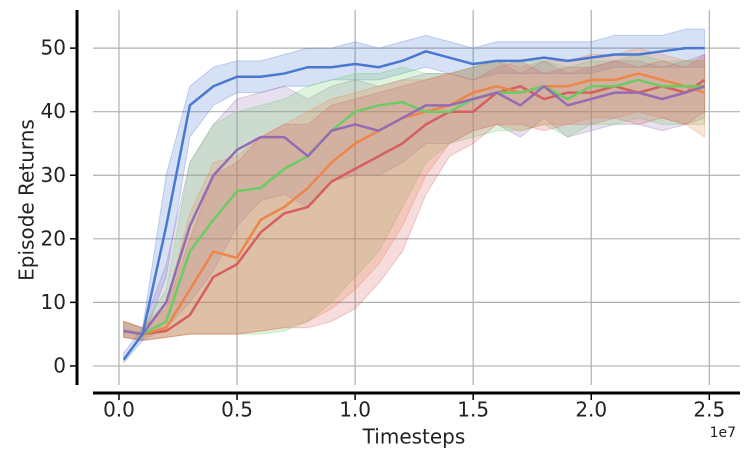  I want to click on x-tick-label: 1.5, so click(473, 410).